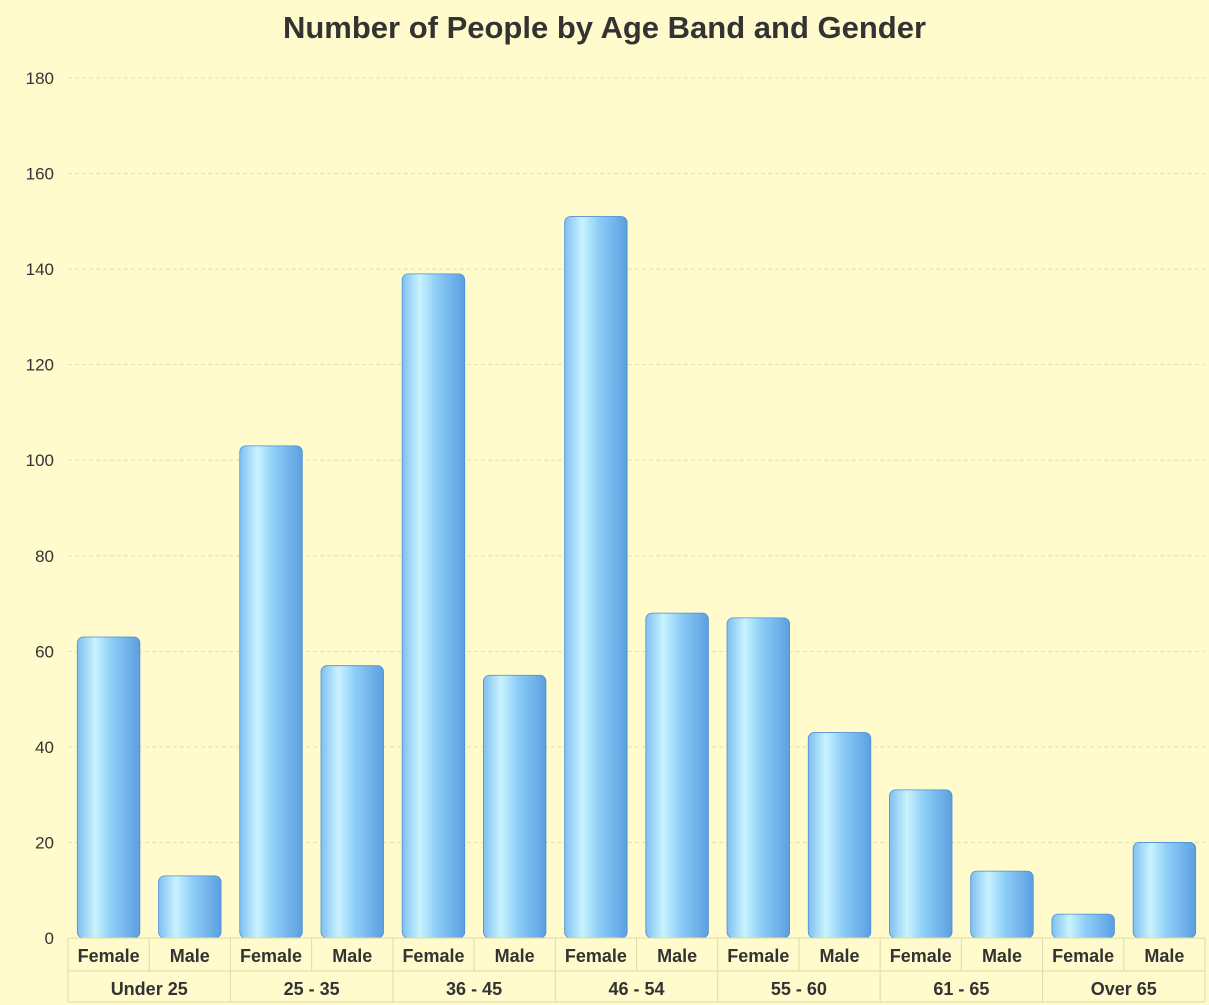 The height and width of the screenshot is (1005, 1209). Describe the element at coordinates (40, 365) in the screenshot. I see `y-tick-label: 120` at that location.